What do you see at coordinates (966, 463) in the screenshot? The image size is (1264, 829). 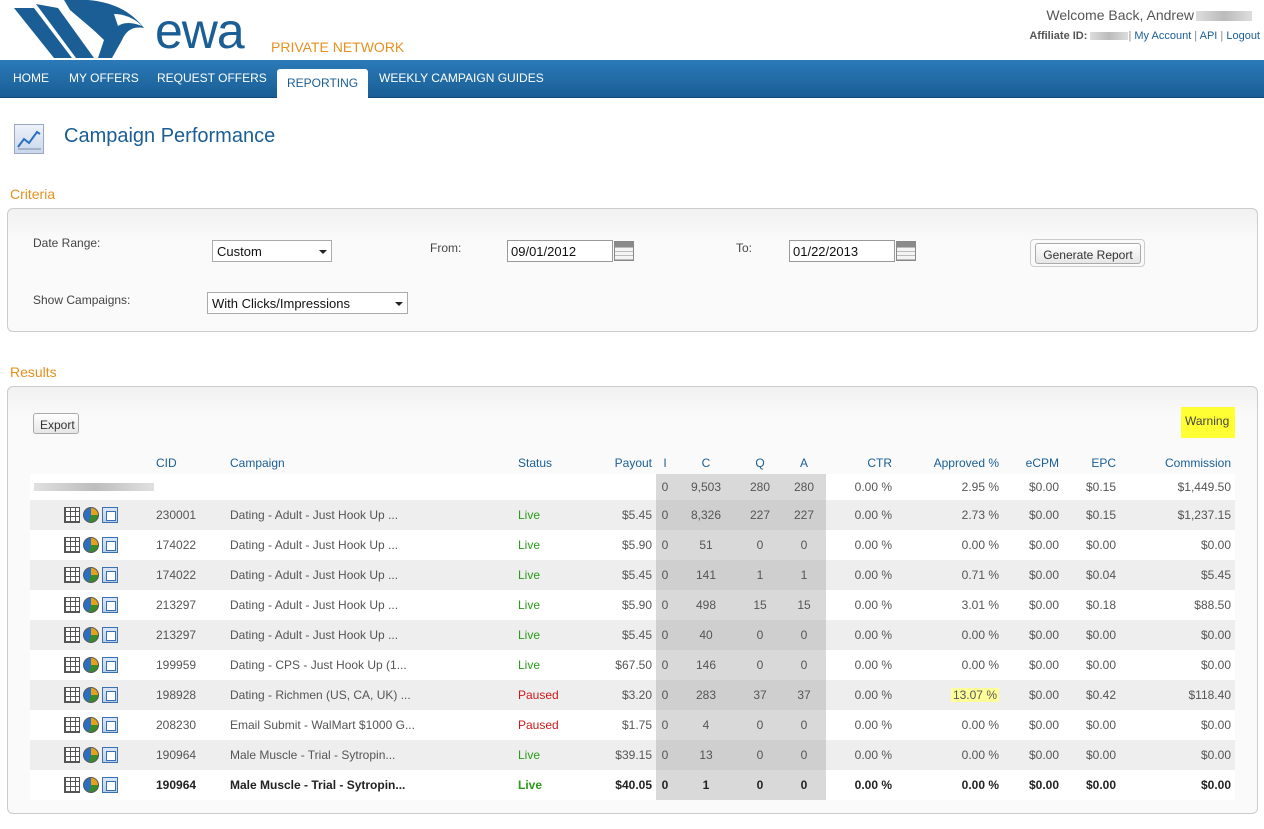 I see `col-approved-pct: Approved %` at bounding box center [966, 463].